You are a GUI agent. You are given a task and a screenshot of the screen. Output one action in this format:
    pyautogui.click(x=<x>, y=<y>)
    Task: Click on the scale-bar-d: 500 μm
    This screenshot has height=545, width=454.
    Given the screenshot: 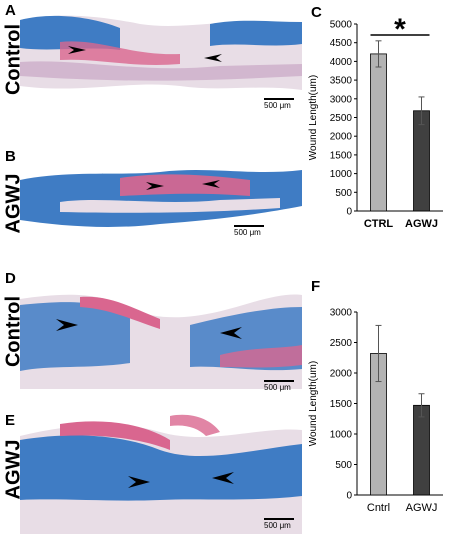 What is the action you would take?
    pyautogui.click(x=279, y=386)
    